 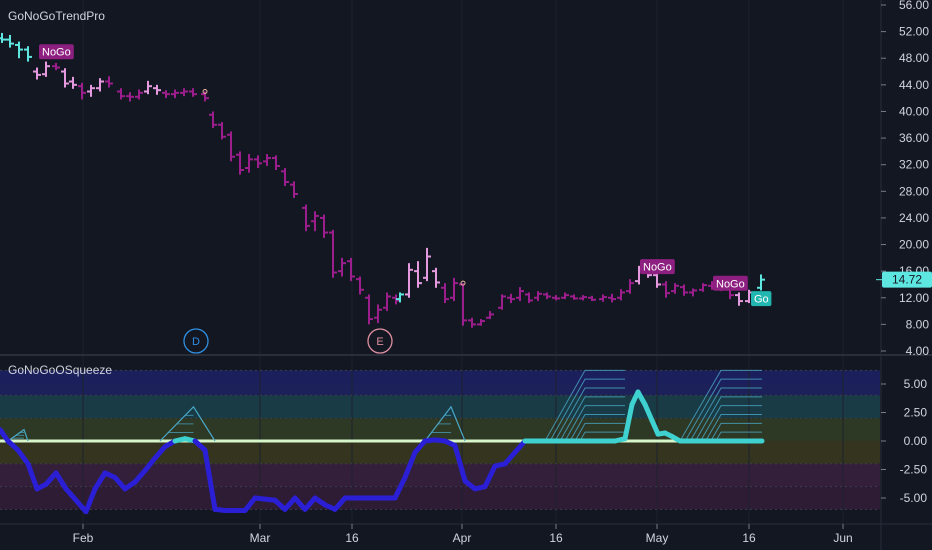 I want to click on event-marker: E, so click(x=380, y=341).